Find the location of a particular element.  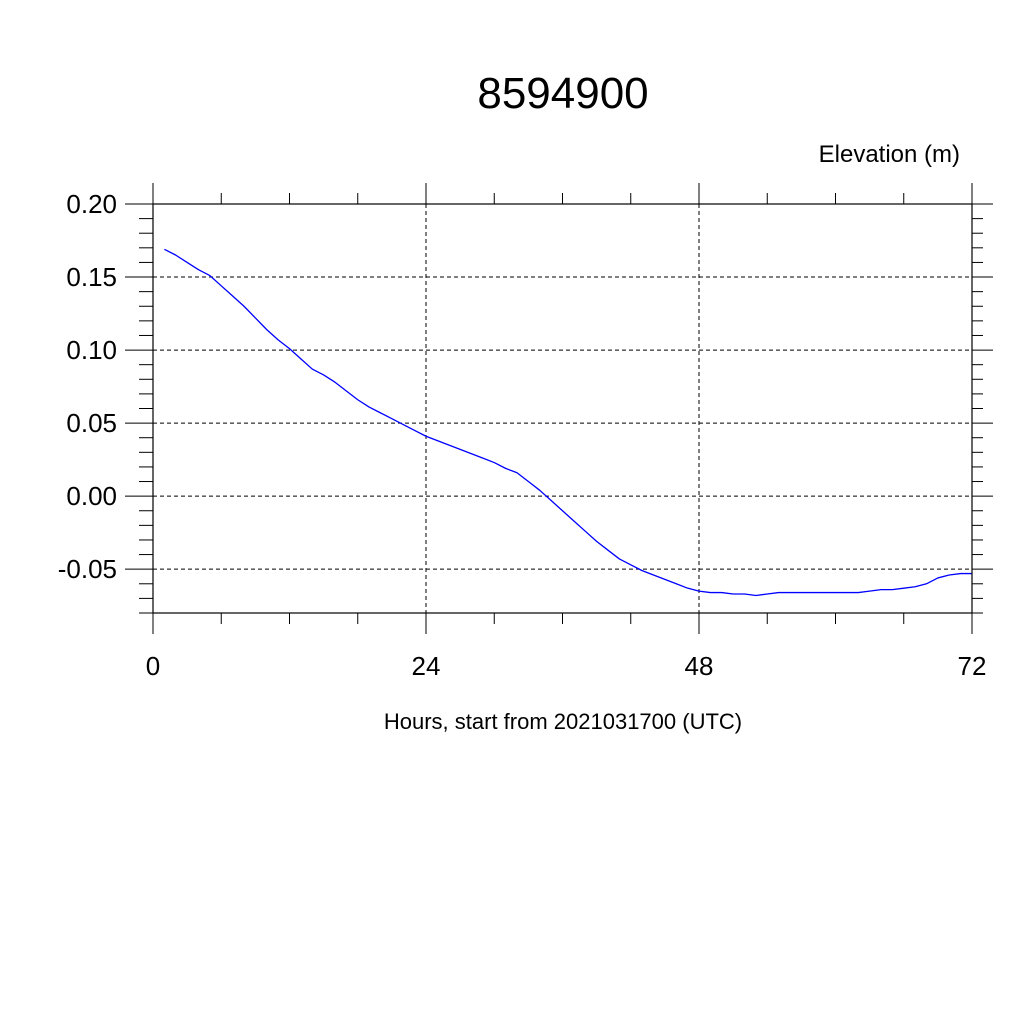

y-axis-label: Elevation (m) is located at coordinates (889, 154).